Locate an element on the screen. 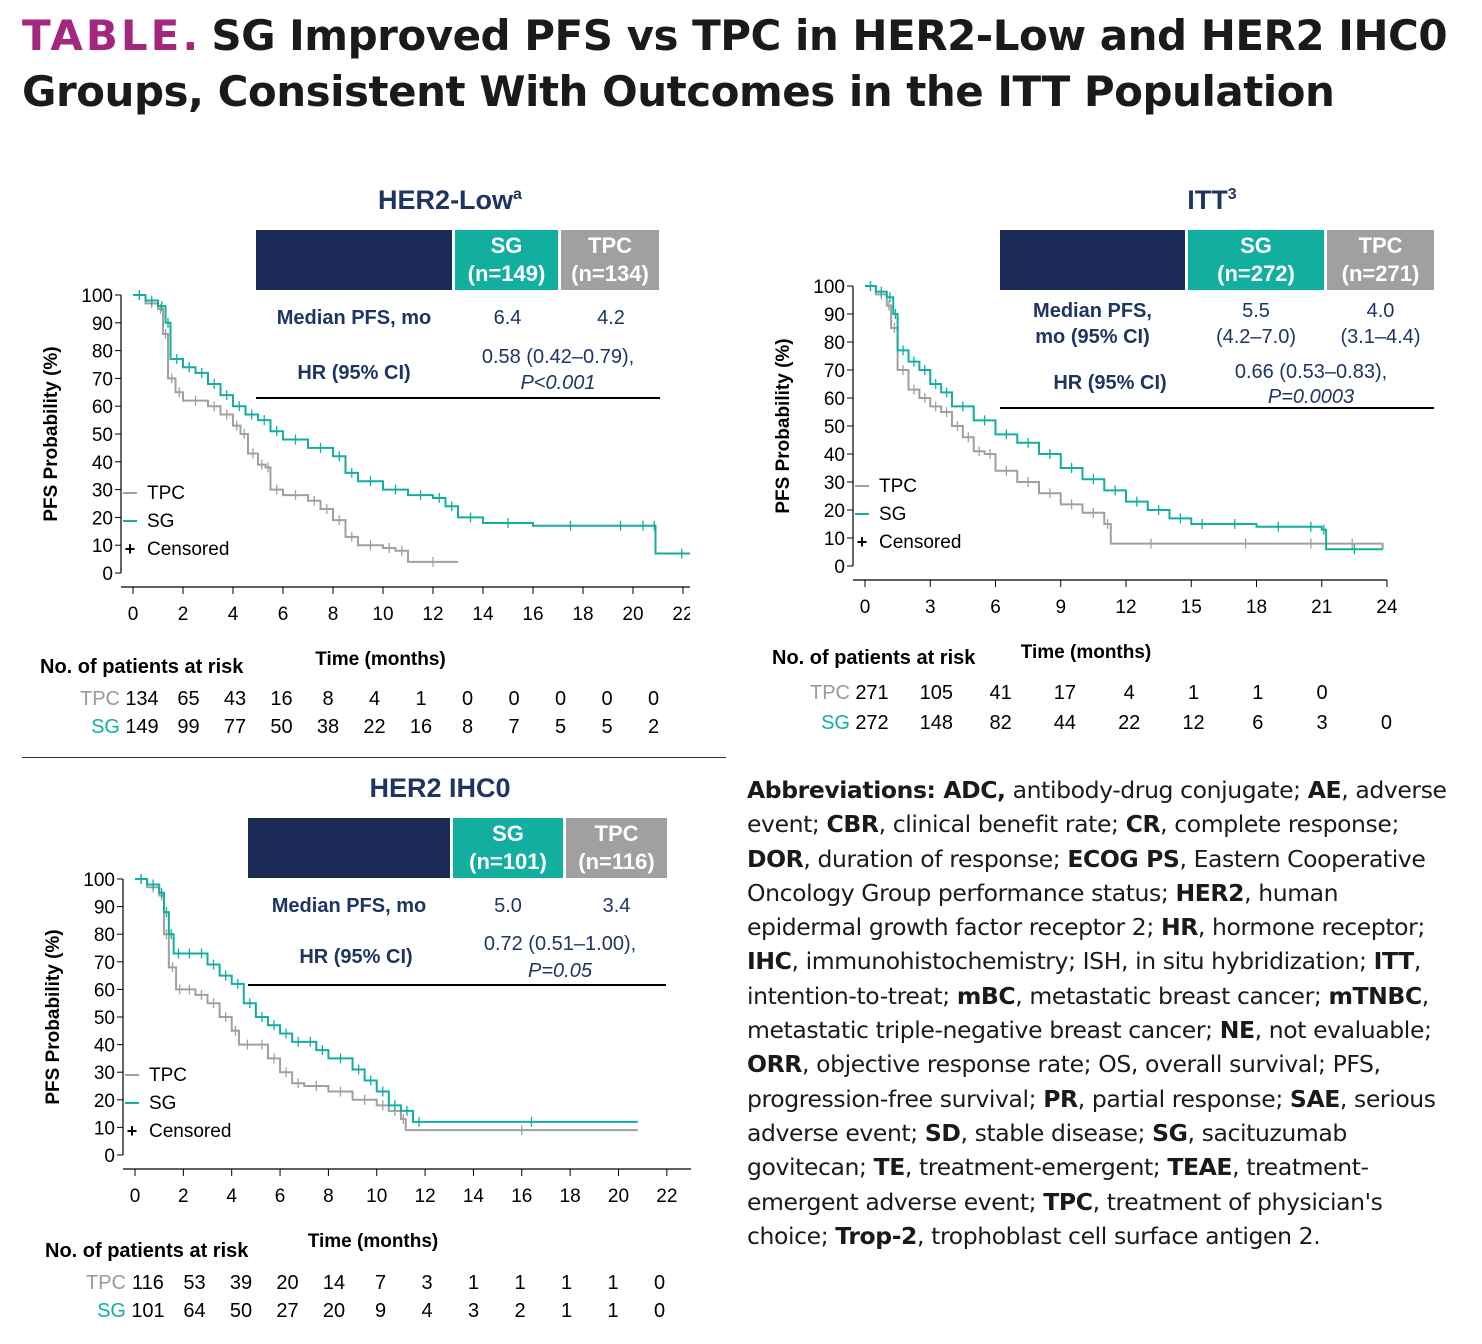 The image size is (1482, 1344). risk-count: 271 is located at coordinates (872, 693).